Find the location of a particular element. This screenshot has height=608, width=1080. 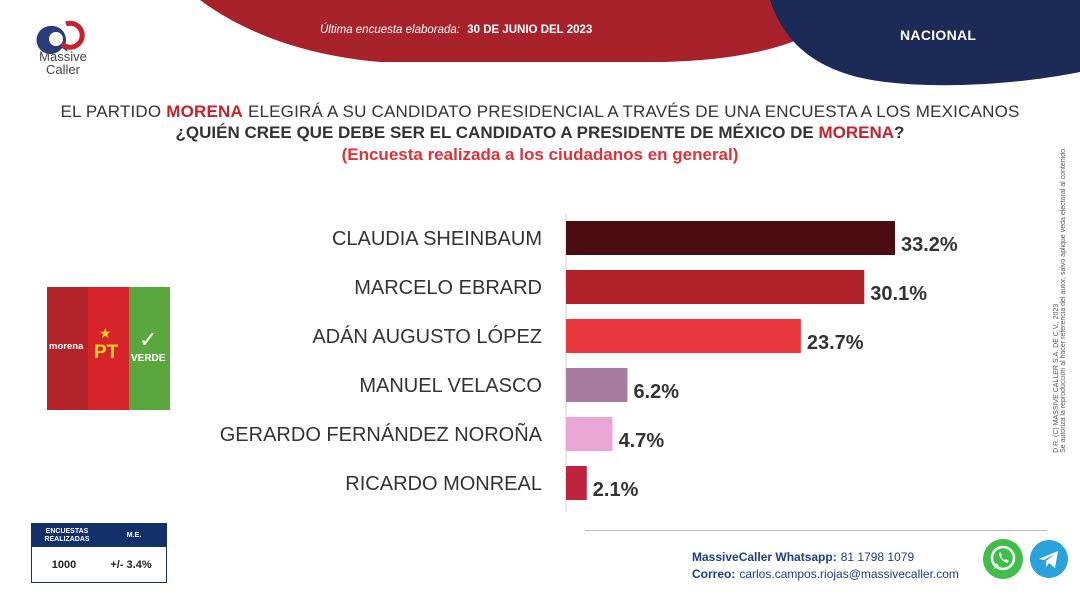

survey-date-value: 30 DE JUNIO DEL 2023 is located at coordinates (530, 30).